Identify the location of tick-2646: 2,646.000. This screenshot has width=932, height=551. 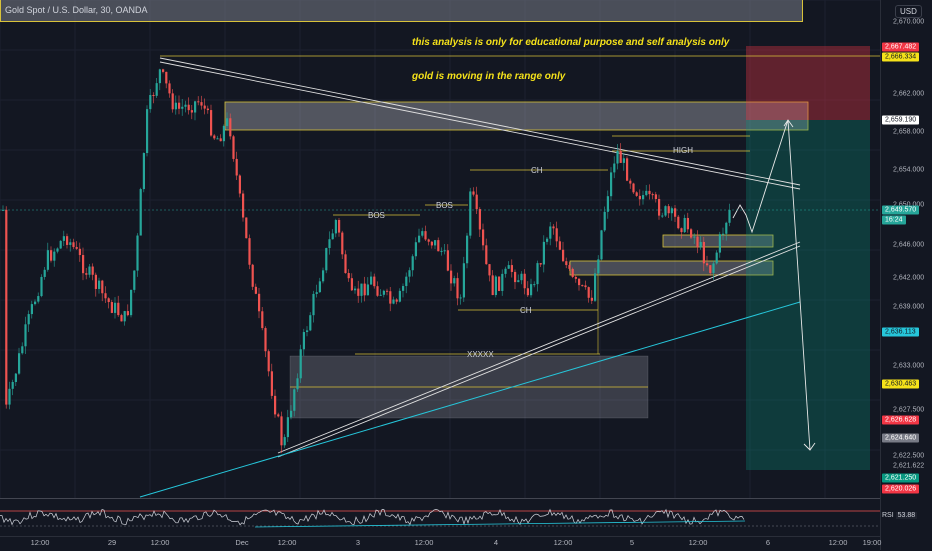
(909, 245).